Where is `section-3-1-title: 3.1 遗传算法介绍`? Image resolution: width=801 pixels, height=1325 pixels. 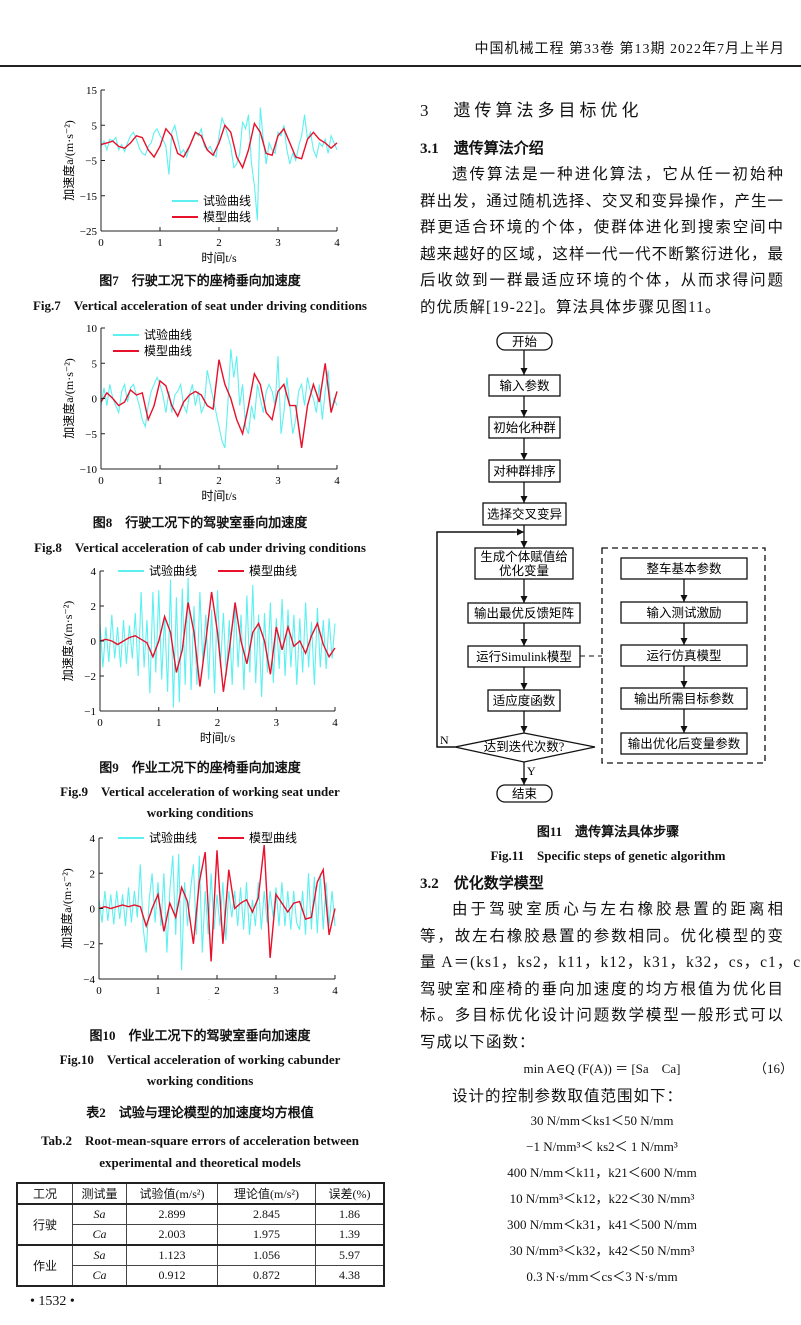
section-3-1-title: 3.1 遗传算法介绍 is located at coordinates (482, 149).